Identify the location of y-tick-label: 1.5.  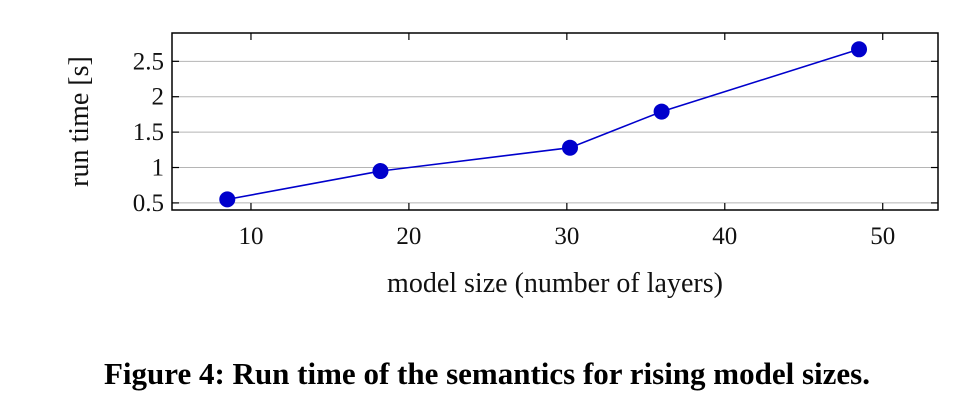
(148, 132).